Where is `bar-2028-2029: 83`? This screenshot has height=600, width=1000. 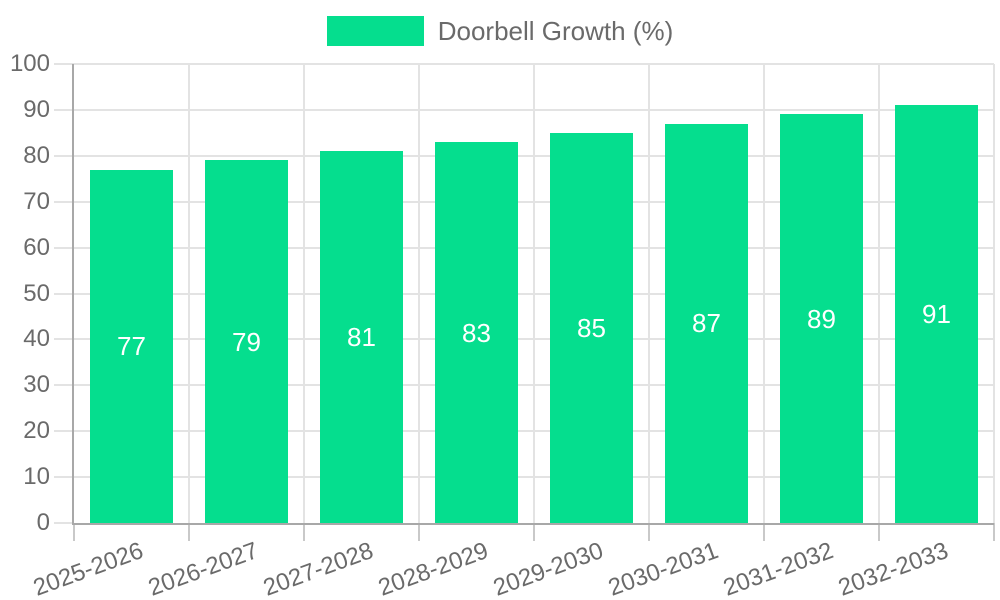
bar-2028-2029: 83 is located at coordinates (476, 332).